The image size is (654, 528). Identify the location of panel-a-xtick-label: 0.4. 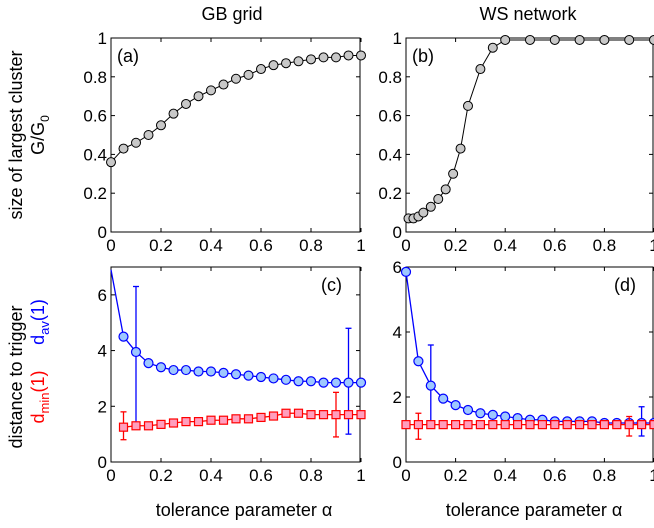
(211, 245).